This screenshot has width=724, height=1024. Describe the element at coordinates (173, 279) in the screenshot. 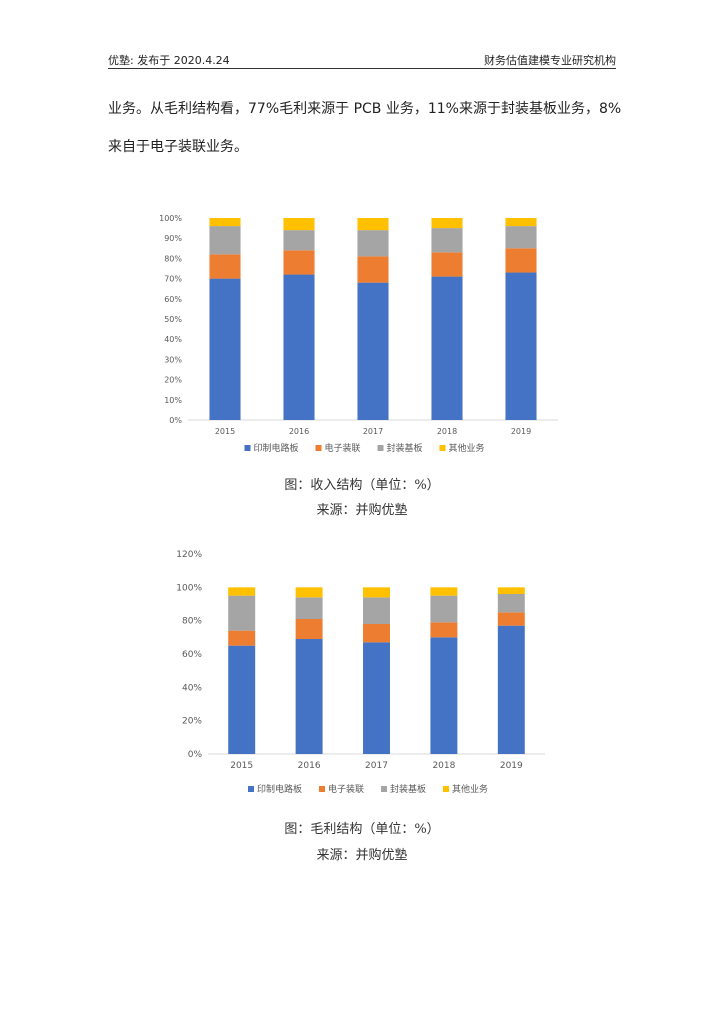

I see `y-tick-label: 70%` at that location.